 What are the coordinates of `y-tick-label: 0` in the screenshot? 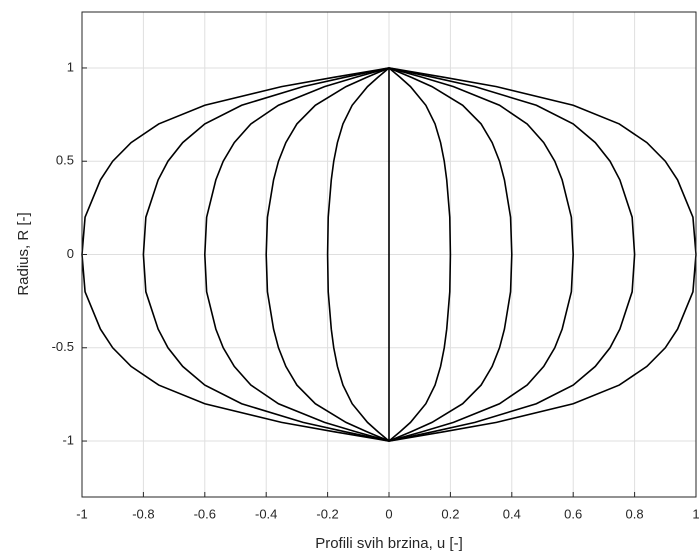 It's located at (70, 253).